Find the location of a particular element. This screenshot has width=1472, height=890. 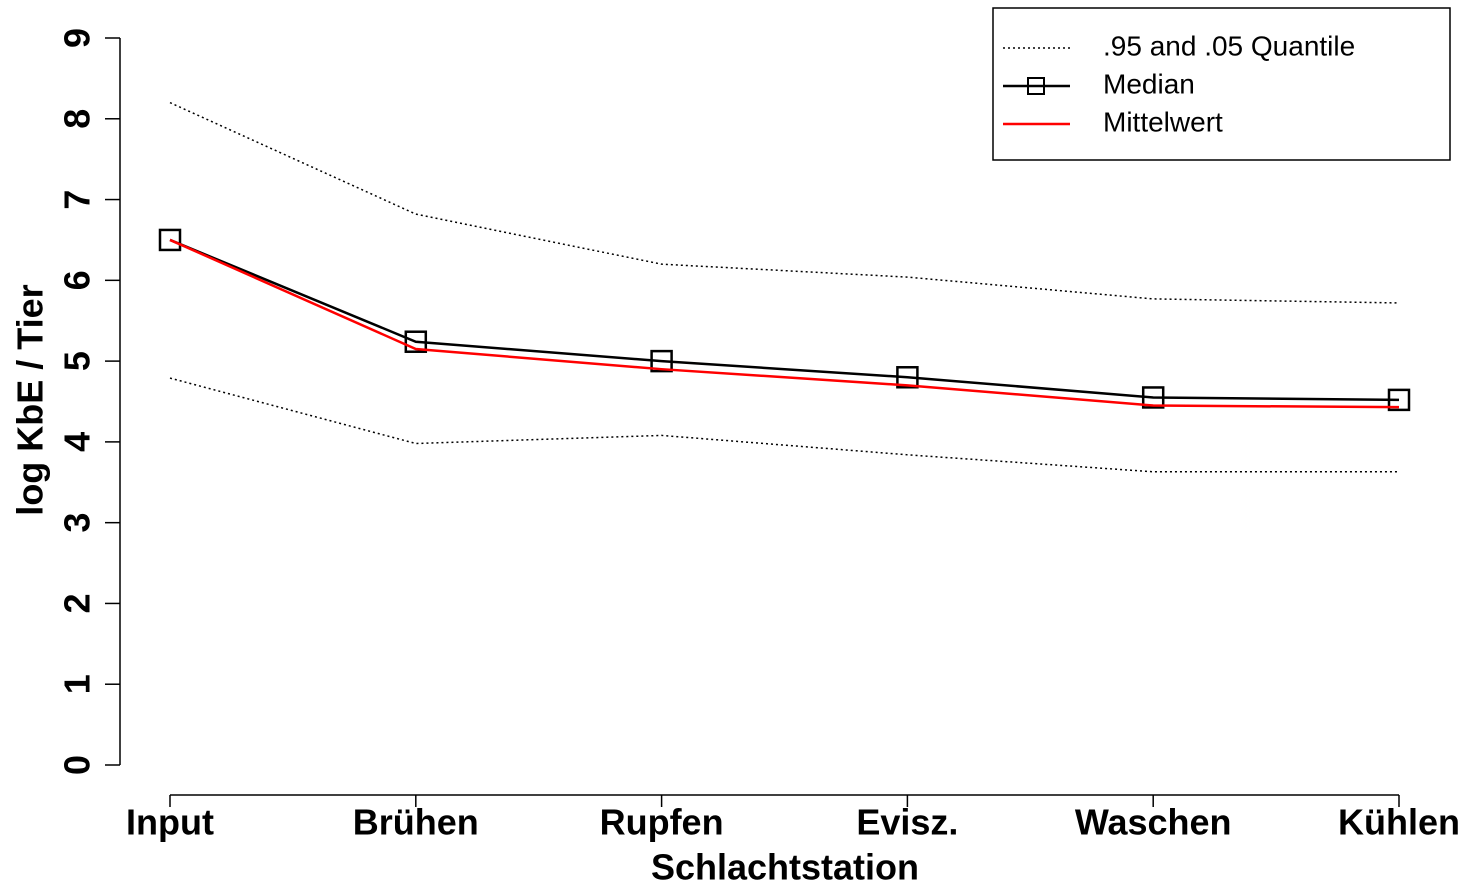

x-tick-label: Brühen is located at coordinates (416, 822).